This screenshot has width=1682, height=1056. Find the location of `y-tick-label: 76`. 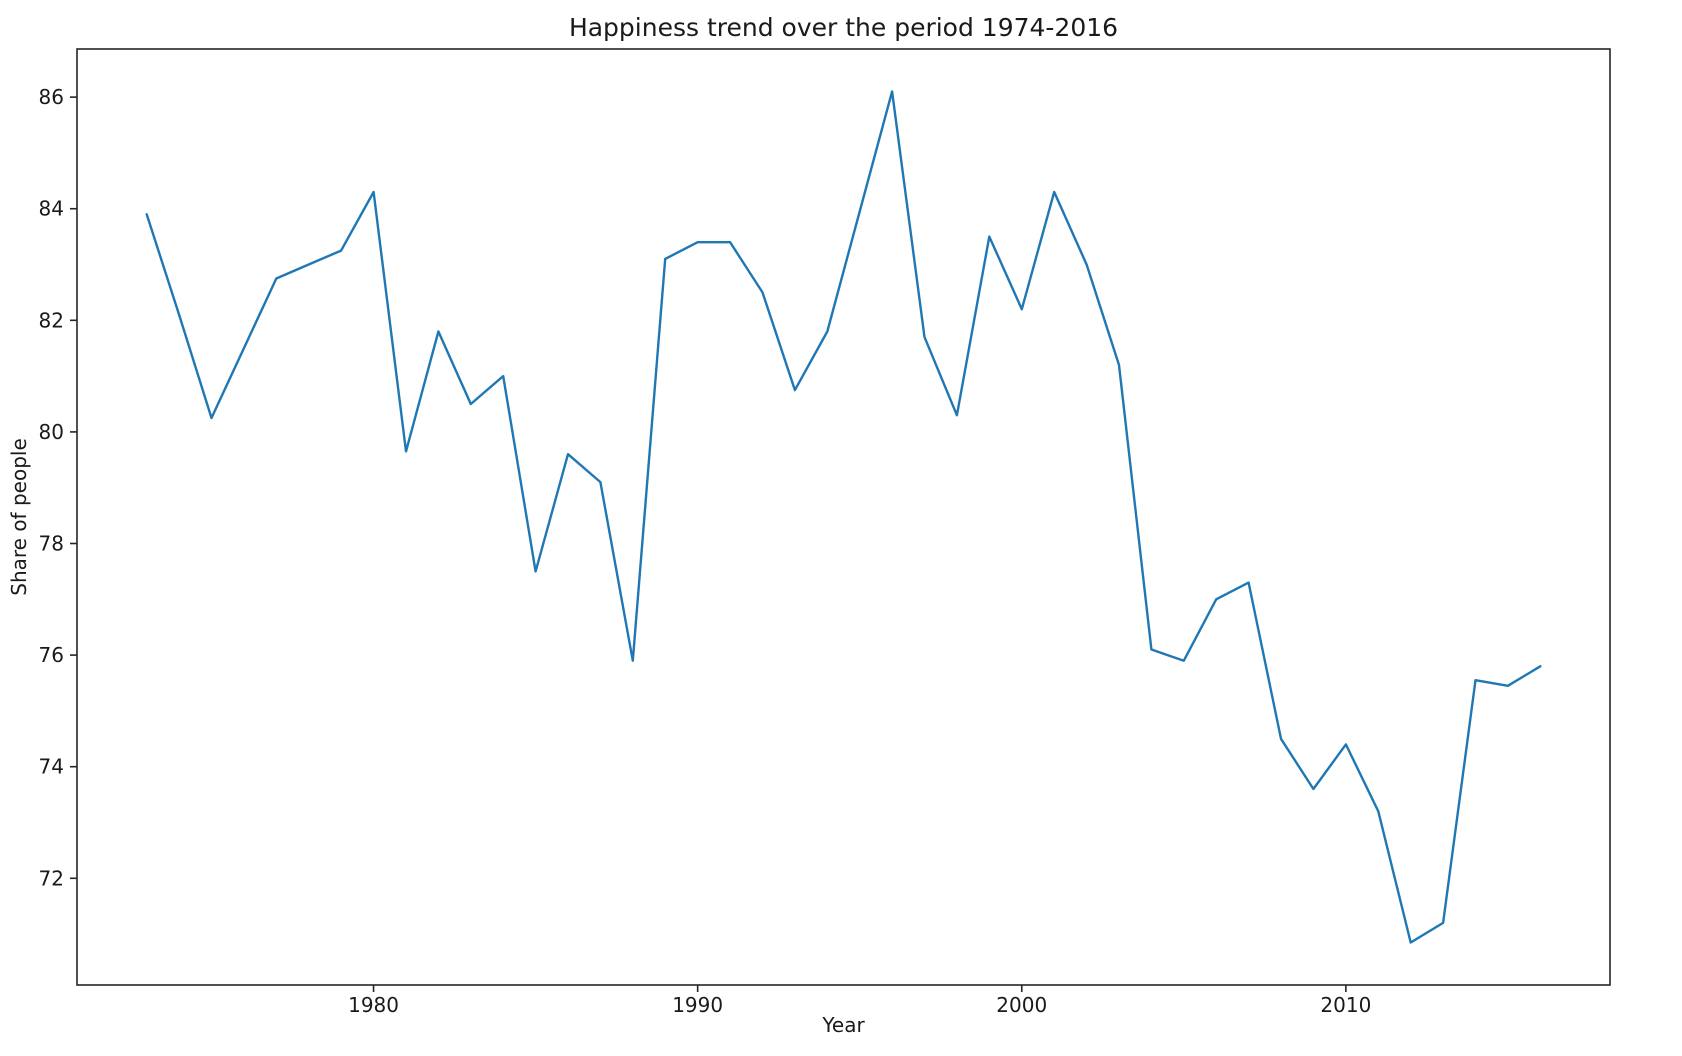

y-tick-label: 76 is located at coordinates (51, 655).